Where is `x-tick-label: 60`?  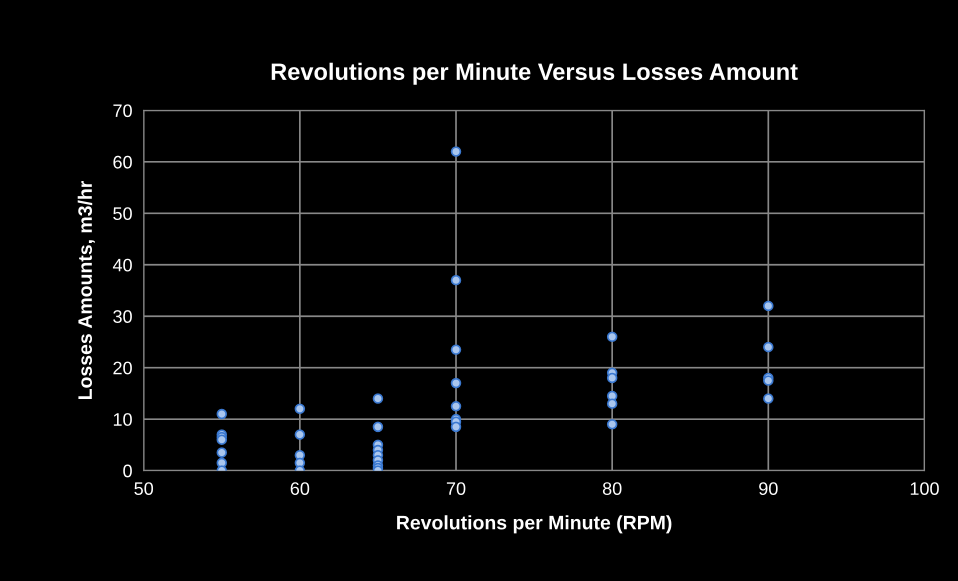
x-tick-label: 60 is located at coordinates (300, 488).